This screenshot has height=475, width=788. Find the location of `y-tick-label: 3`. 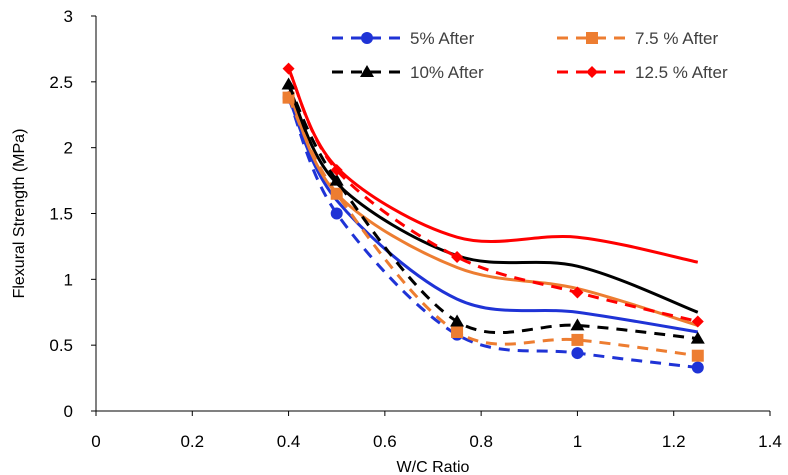

y-tick-label: 3 is located at coordinates (68, 16).